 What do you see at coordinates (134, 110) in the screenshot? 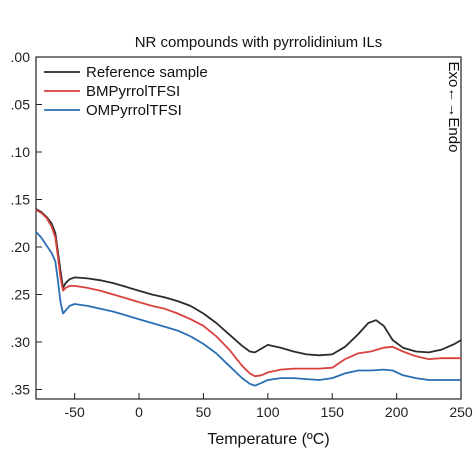
I see `legend-label: OMPyrrolTFSI` at bounding box center [134, 110].